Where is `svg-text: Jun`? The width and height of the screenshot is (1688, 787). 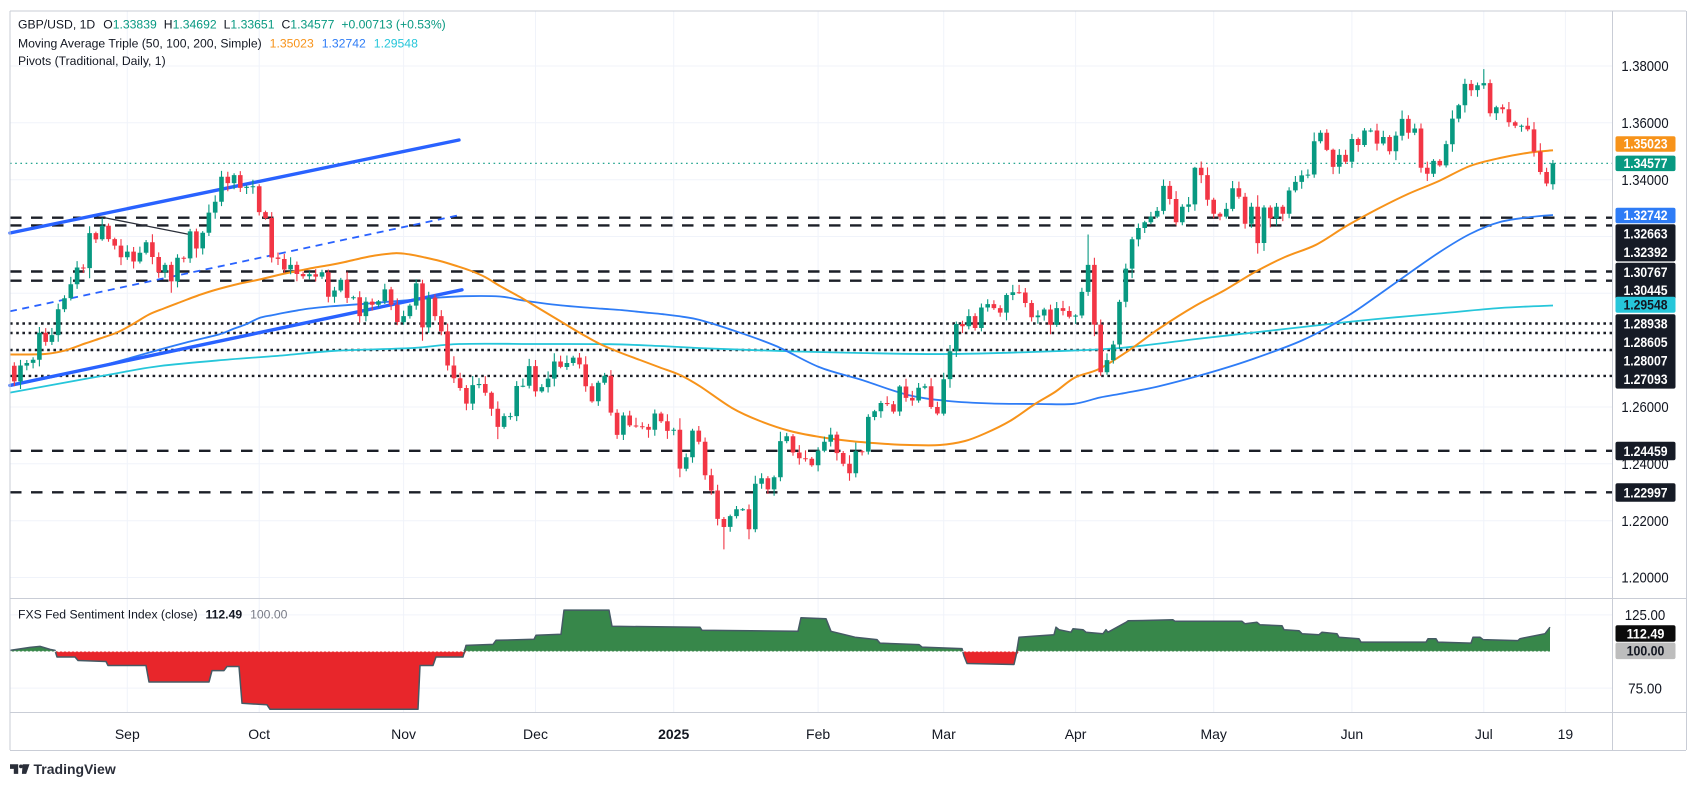 svg-text: Jun is located at coordinates (1352, 734).